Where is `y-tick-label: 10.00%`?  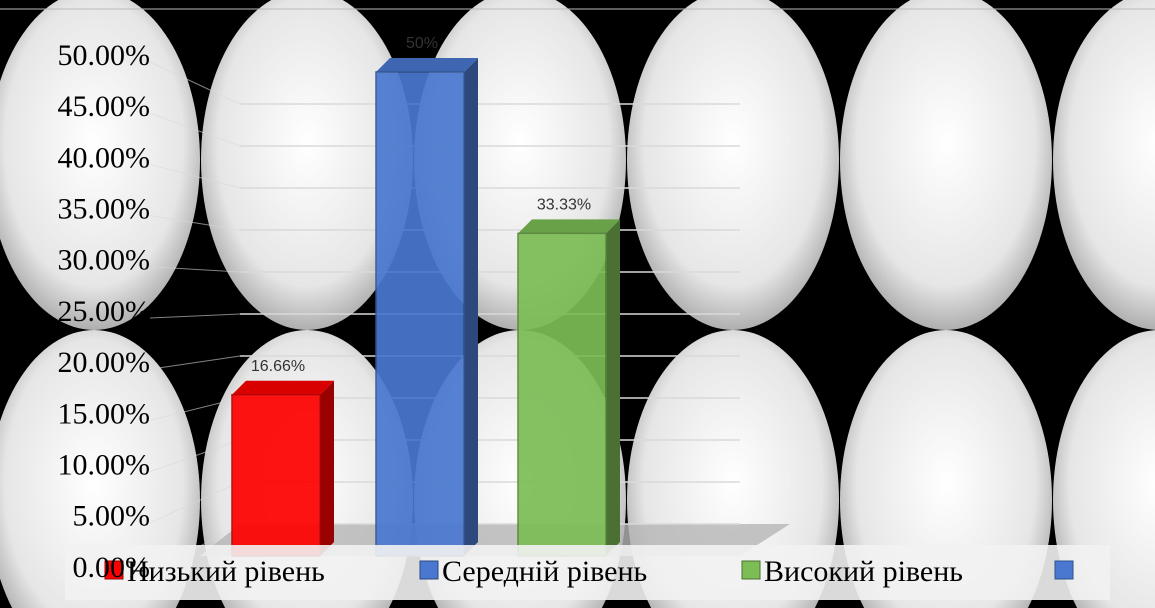
y-tick-label: 10.00% is located at coordinates (104, 464).